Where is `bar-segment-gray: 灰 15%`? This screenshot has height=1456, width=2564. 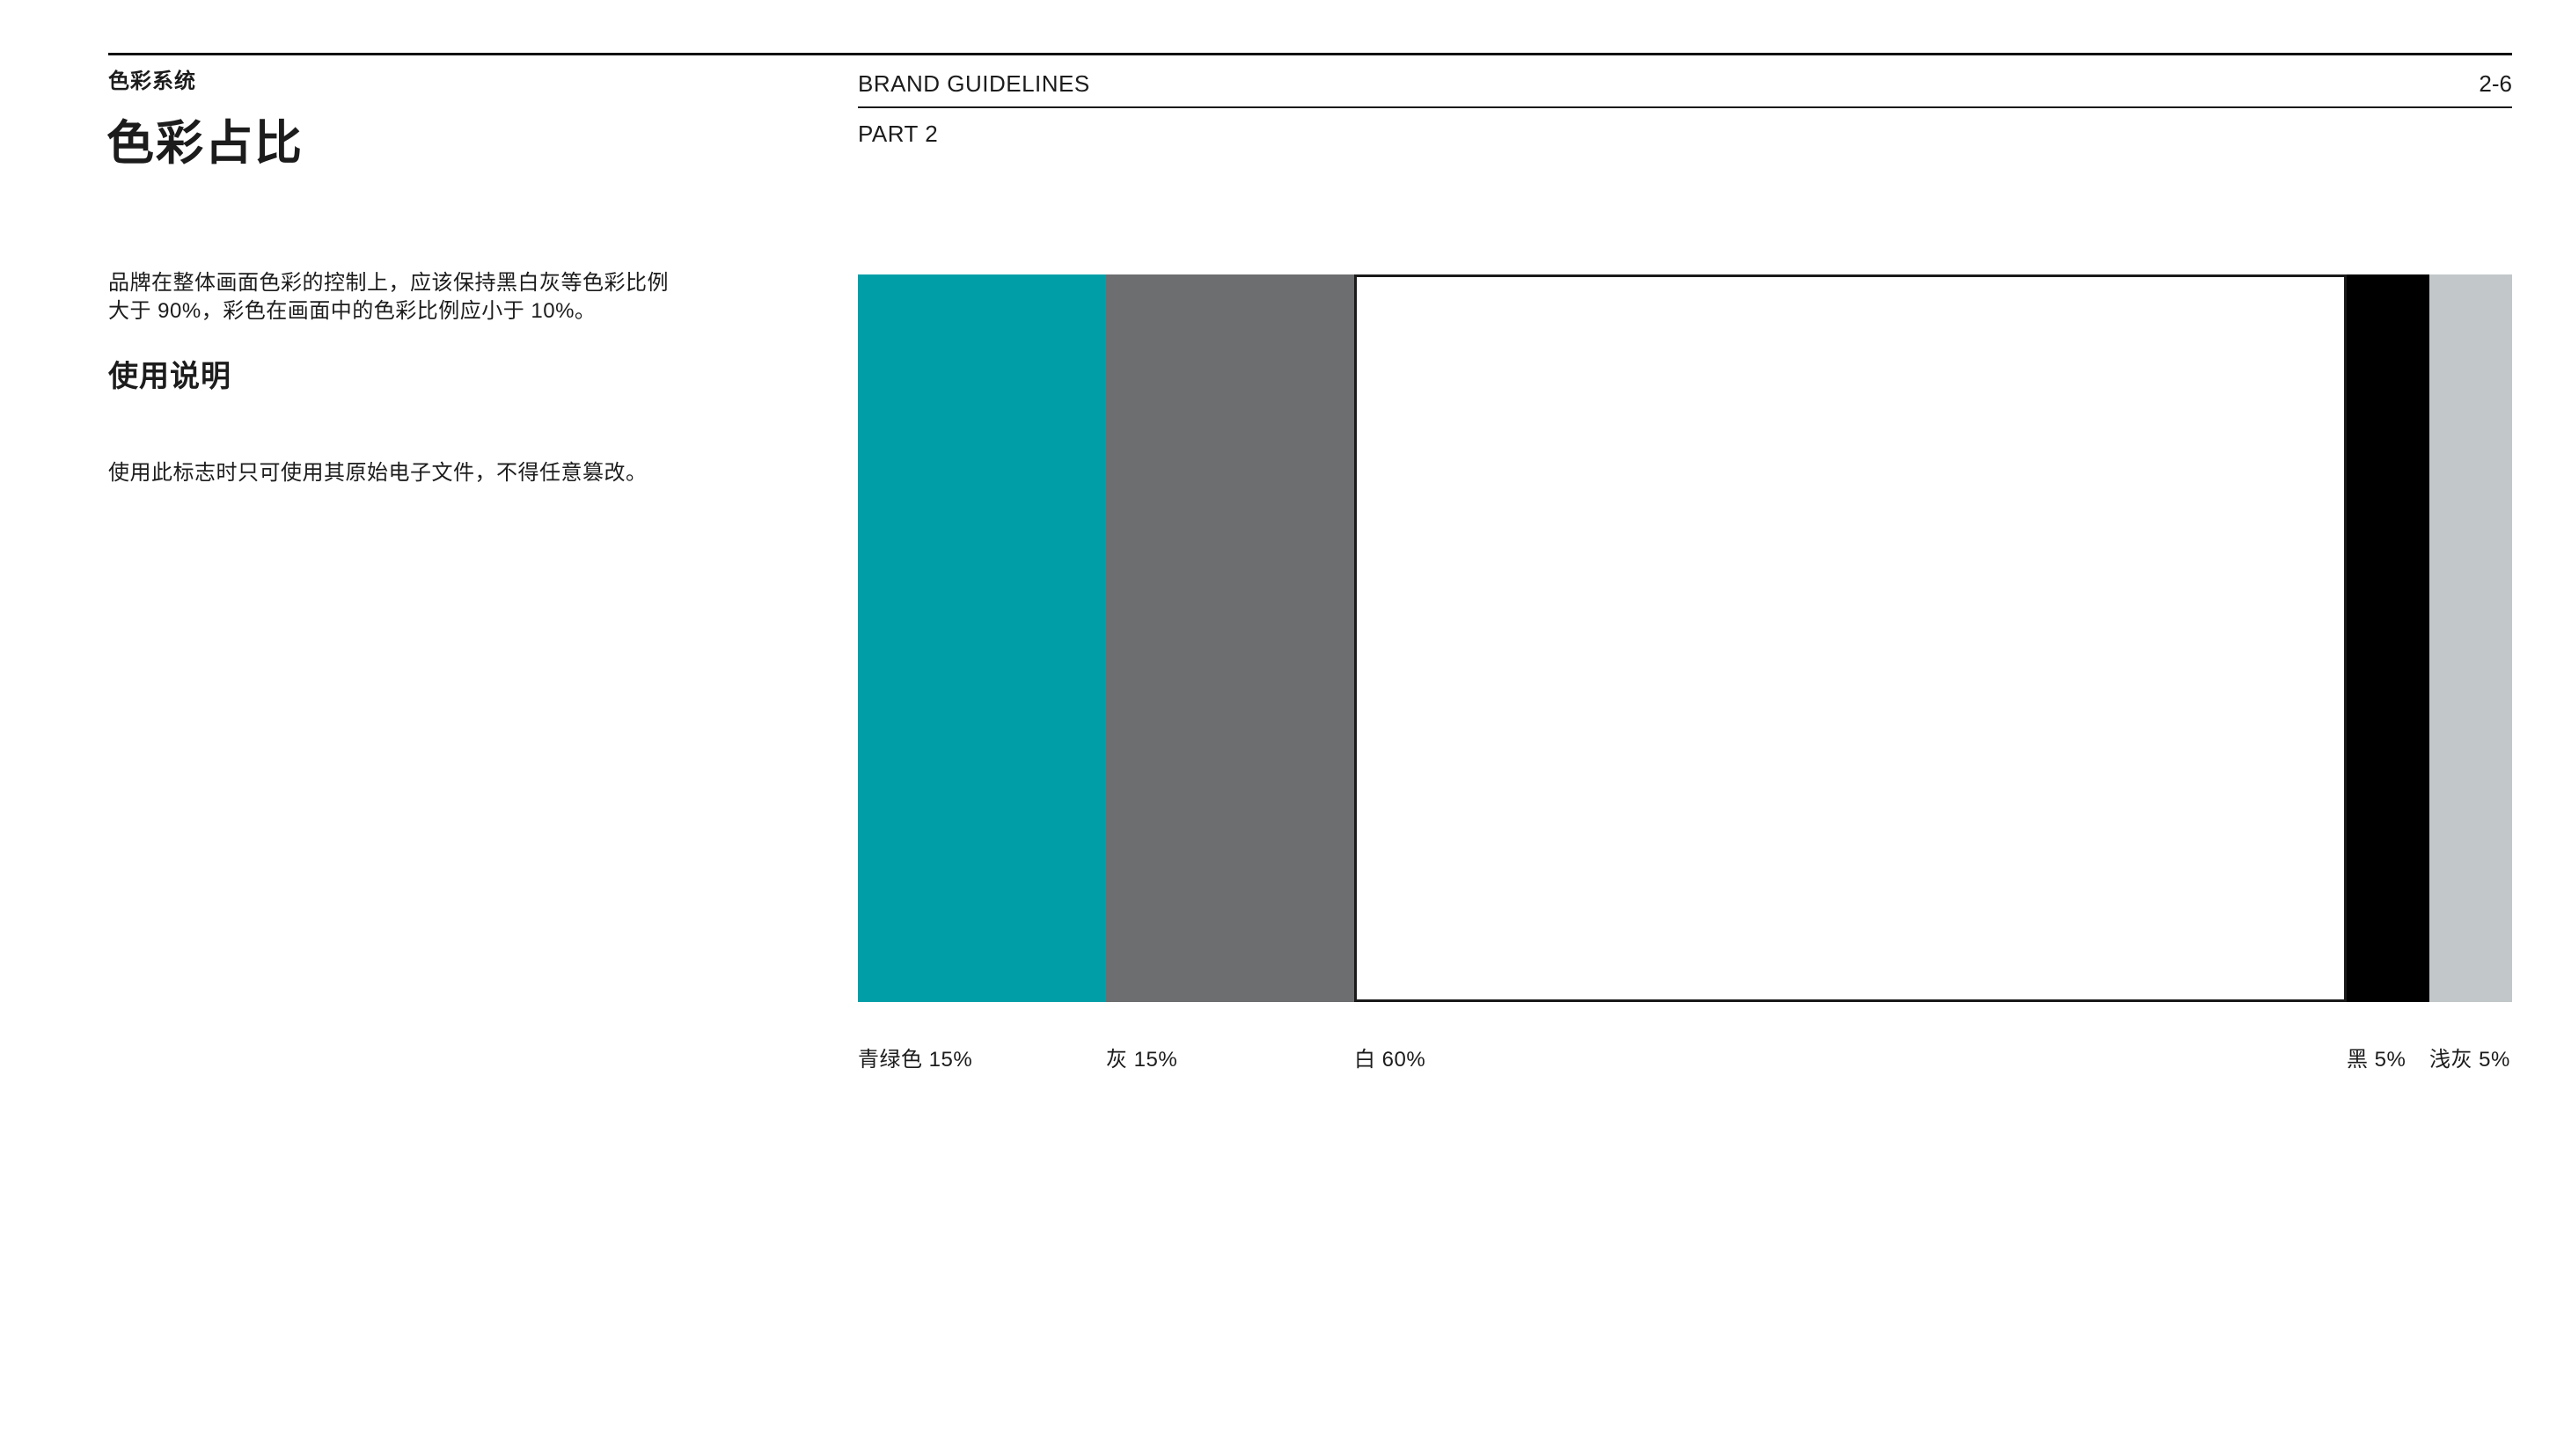 bar-segment-gray: 灰 15% is located at coordinates (1230, 673).